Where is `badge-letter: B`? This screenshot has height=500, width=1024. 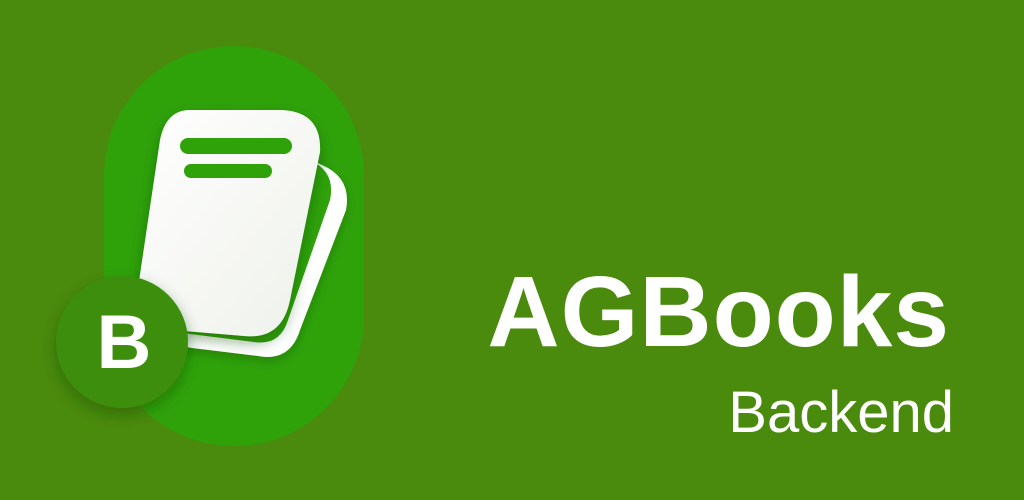 badge-letter: B is located at coordinates (124, 342).